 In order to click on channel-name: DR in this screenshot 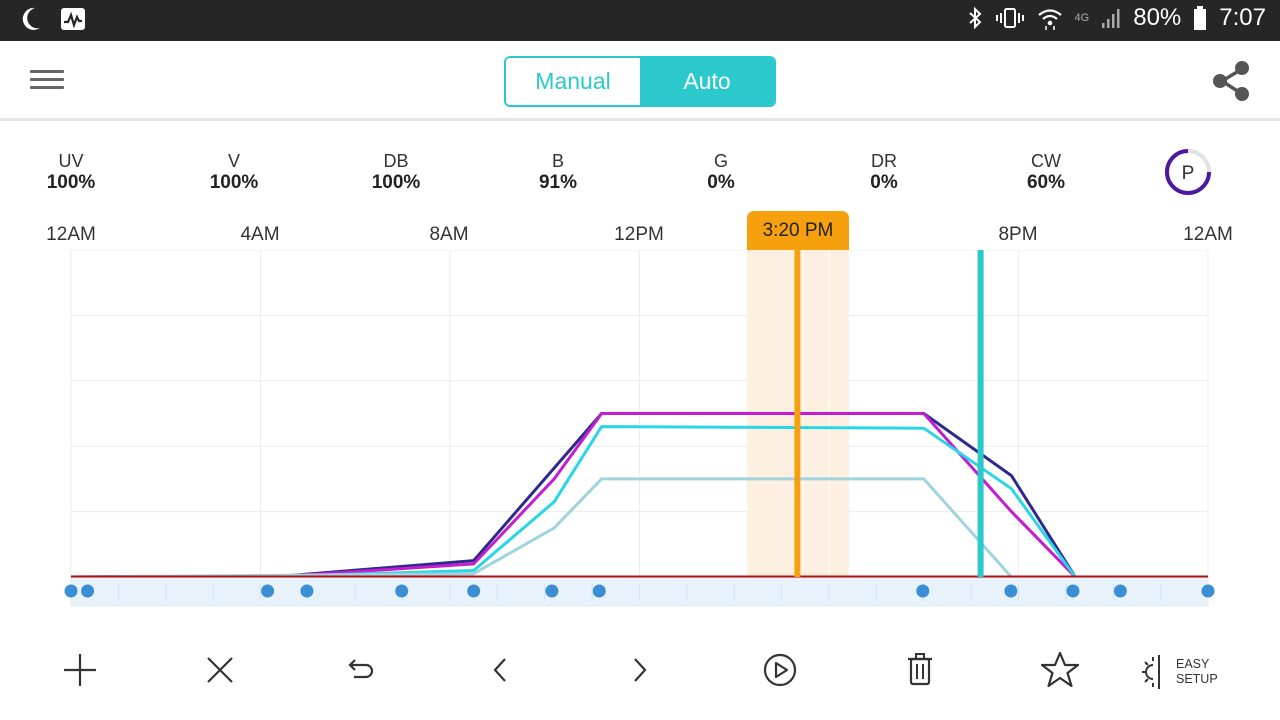, I will do `click(884, 161)`.